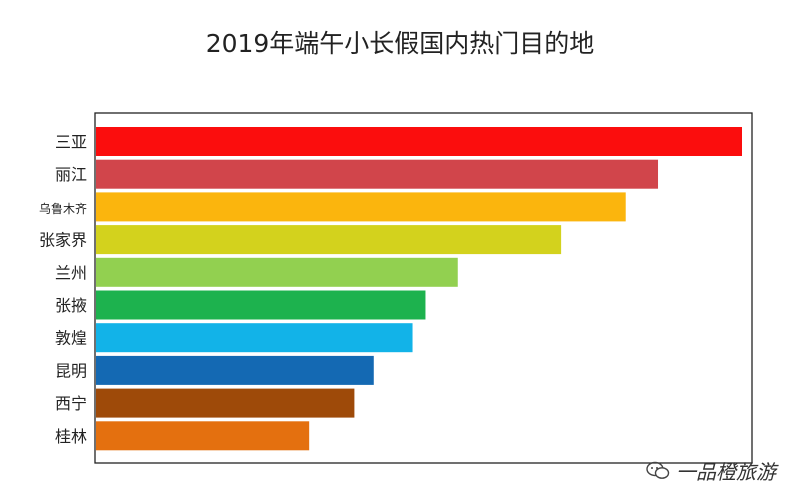 The height and width of the screenshot is (497, 800). Describe the element at coordinates (71, 436) in the screenshot. I see `y-tick-label: 桂林` at that location.